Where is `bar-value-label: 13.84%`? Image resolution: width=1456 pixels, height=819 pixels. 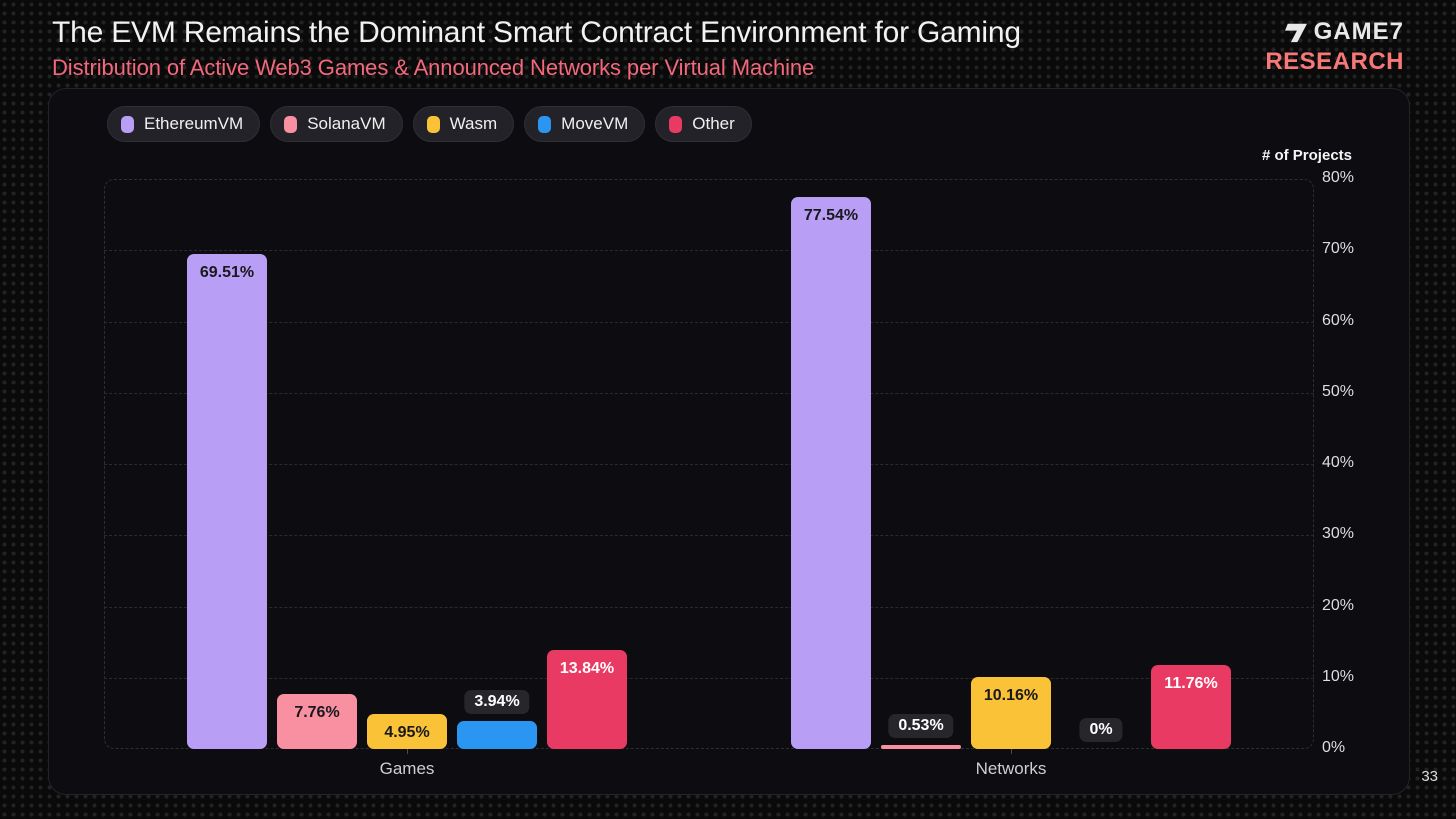
bar-value-label: 13.84% is located at coordinates (587, 669).